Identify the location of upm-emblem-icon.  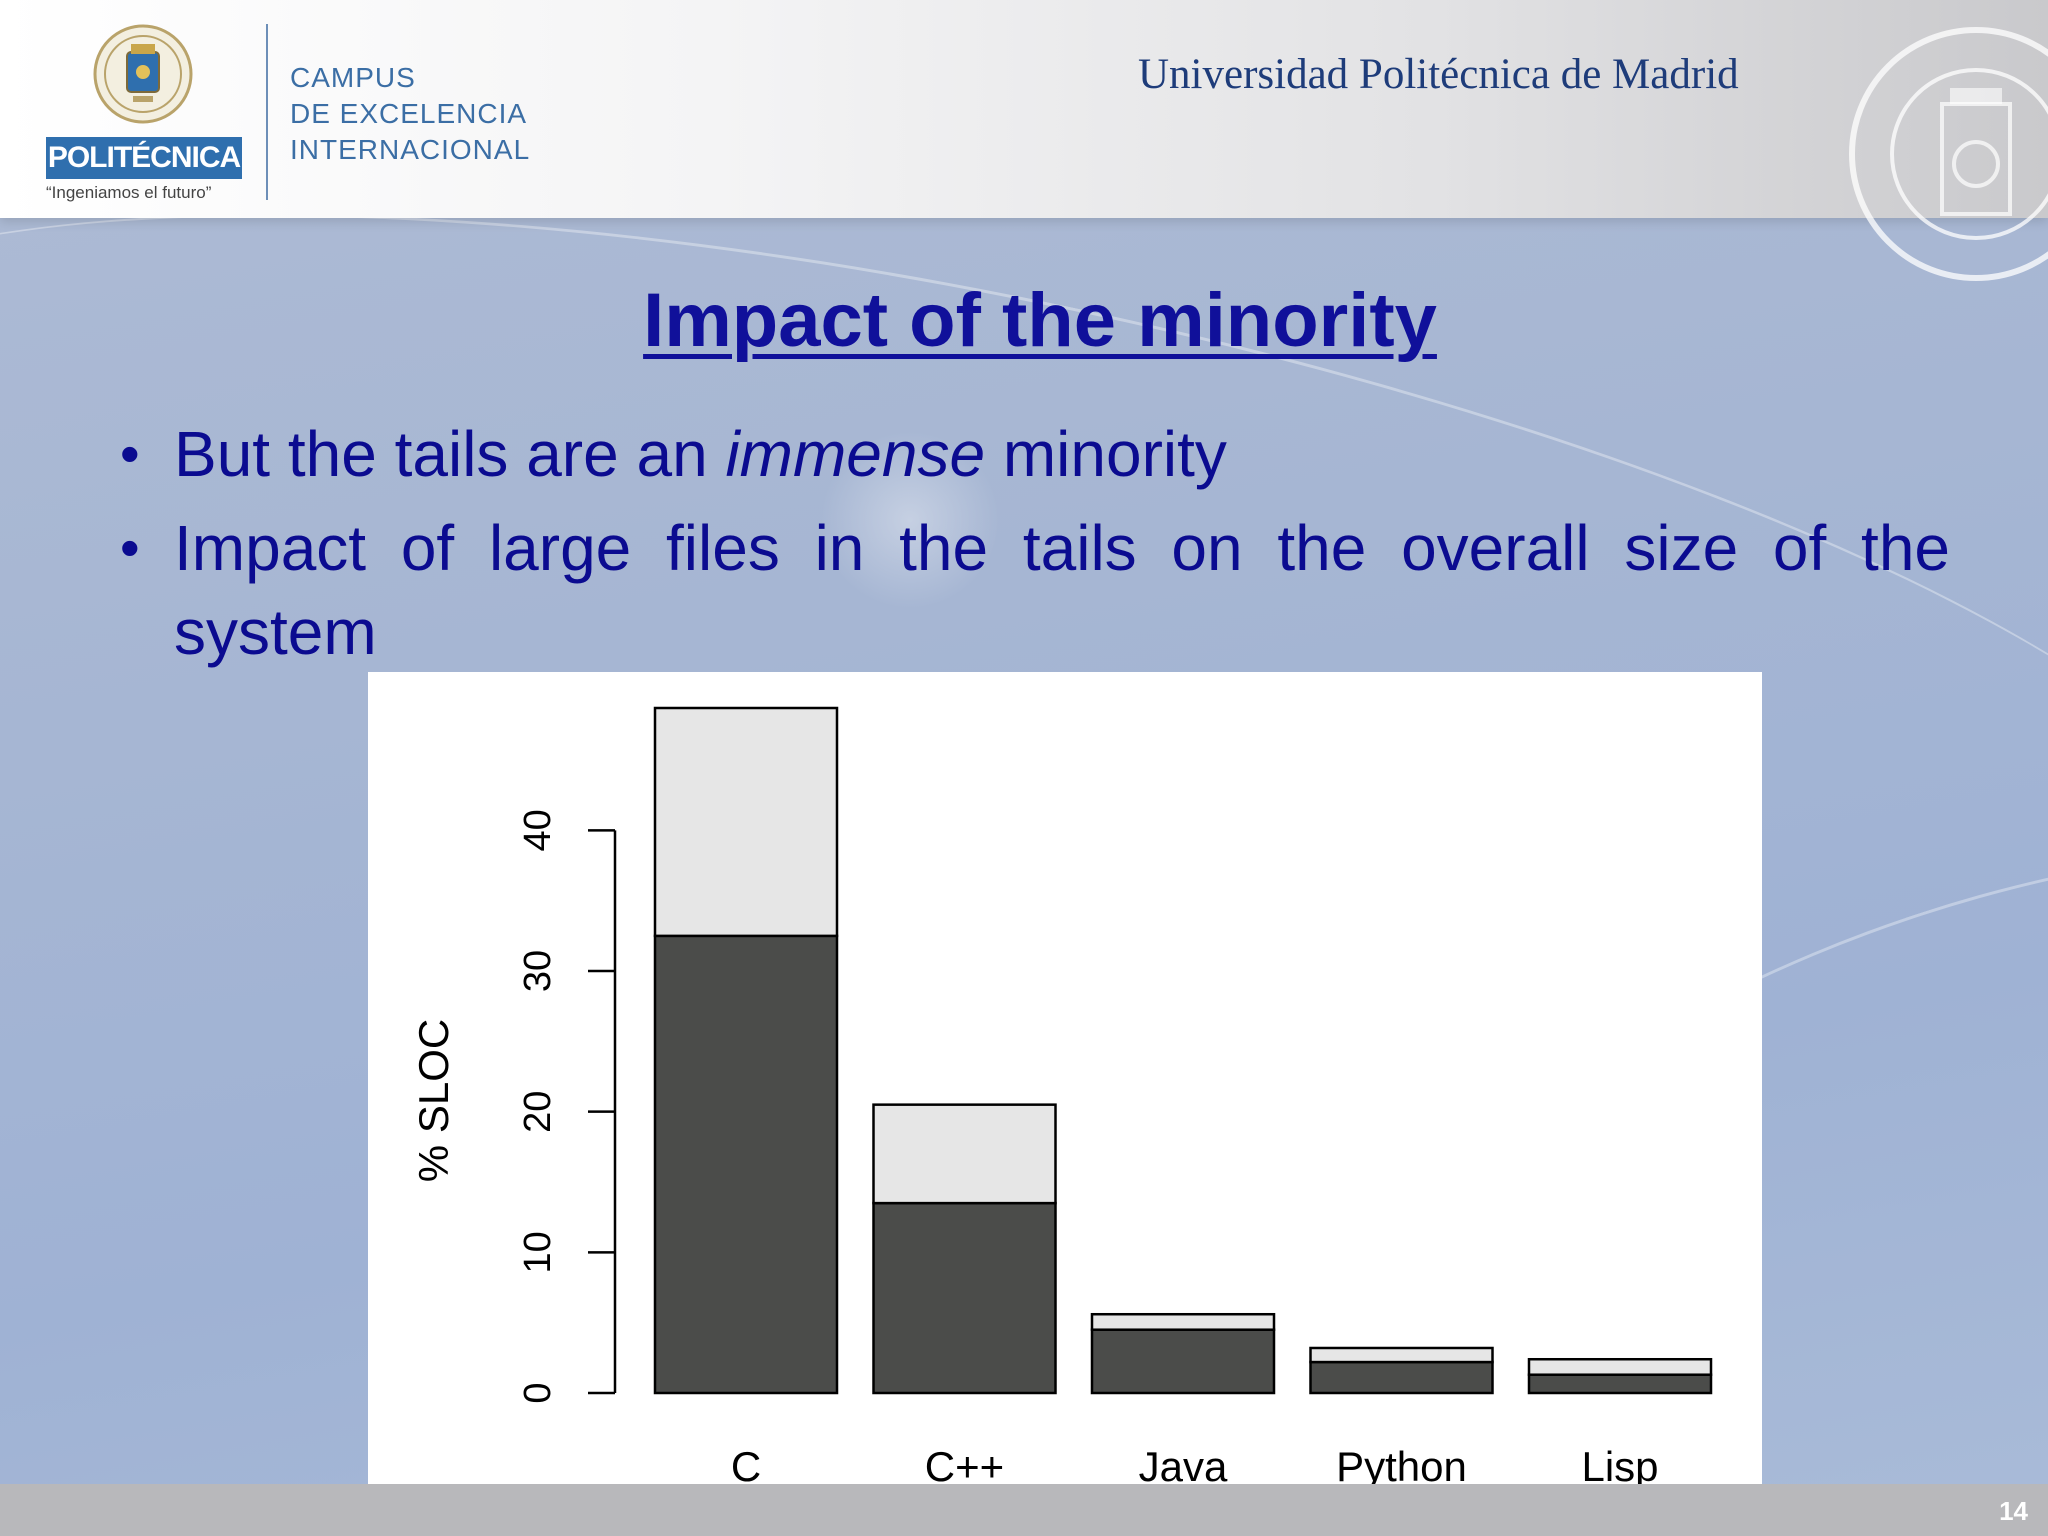
(143, 74).